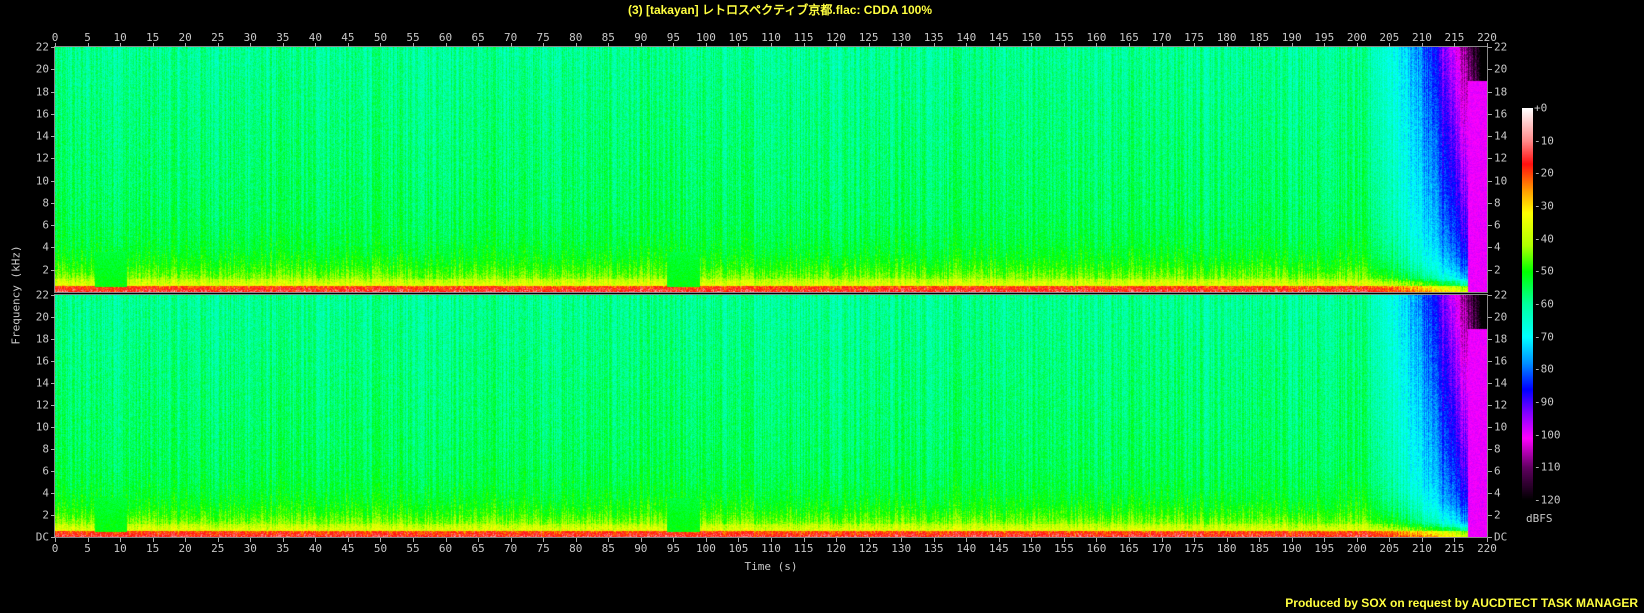  What do you see at coordinates (1129, 548) in the screenshot?
I see `x-tick-label-bottom: 165` at bounding box center [1129, 548].